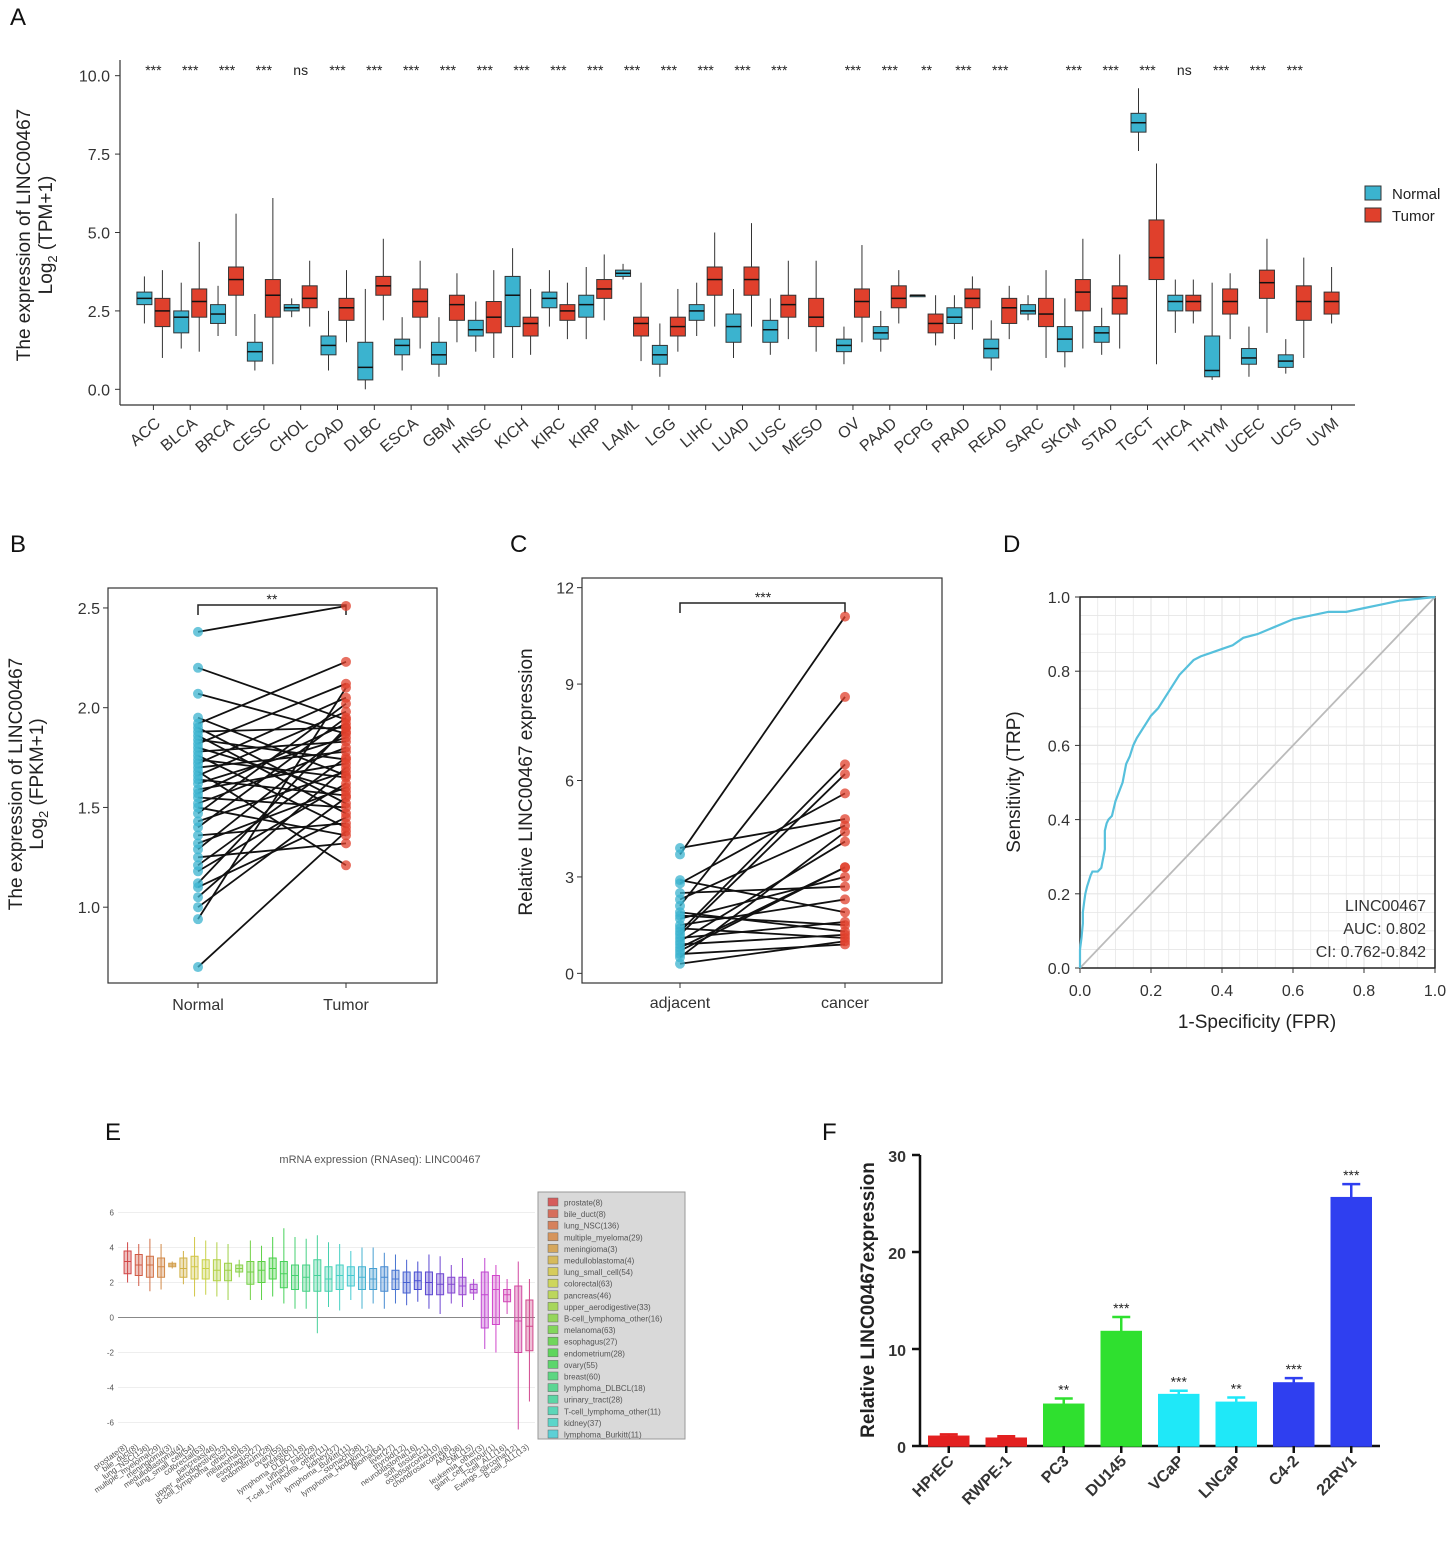 This screenshot has width=1449, height=1557. What do you see at coordinates (272, 599) in the screenshot?
I see `panel-b-significance: **` at bounding box center [272, 599].